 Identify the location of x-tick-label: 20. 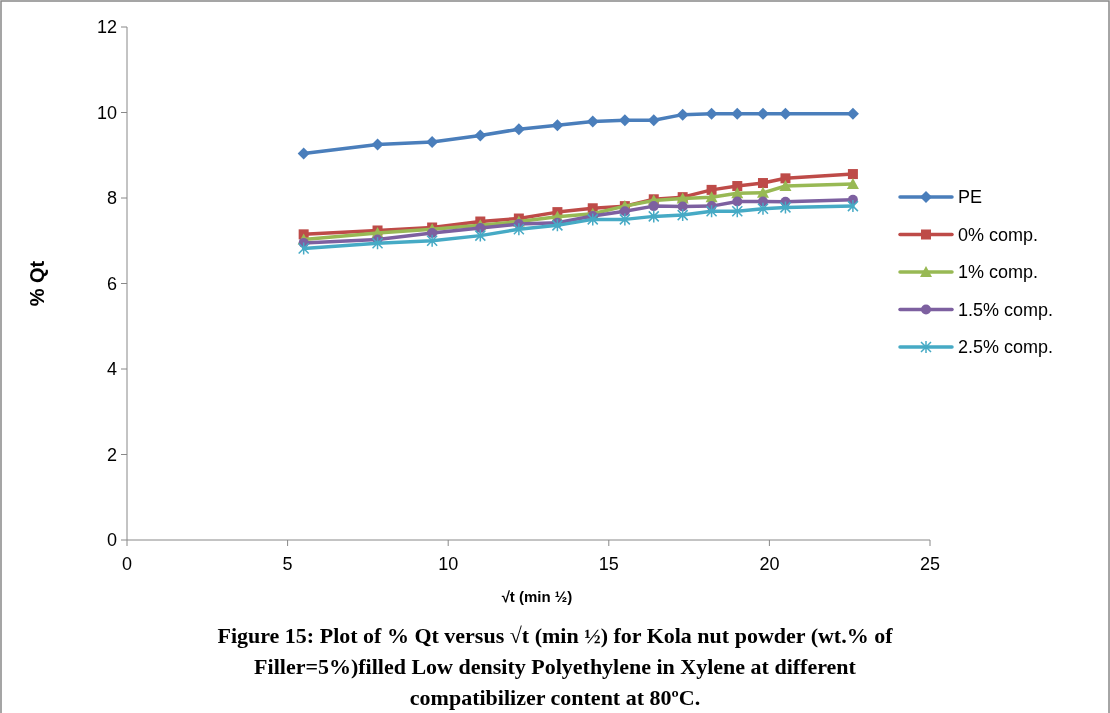
(769, 564).